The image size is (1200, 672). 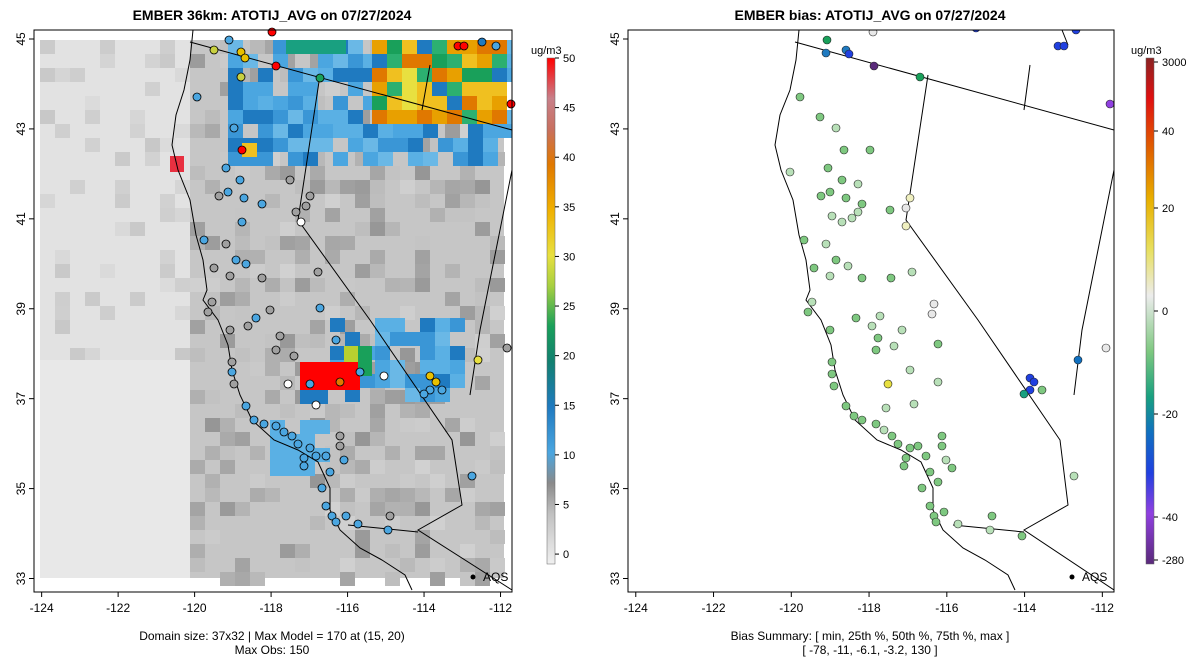 What do you see at coordinates (868, 608) in the screenshot?
I see `x-tick-label: -118` at bounding box center [868, 608].